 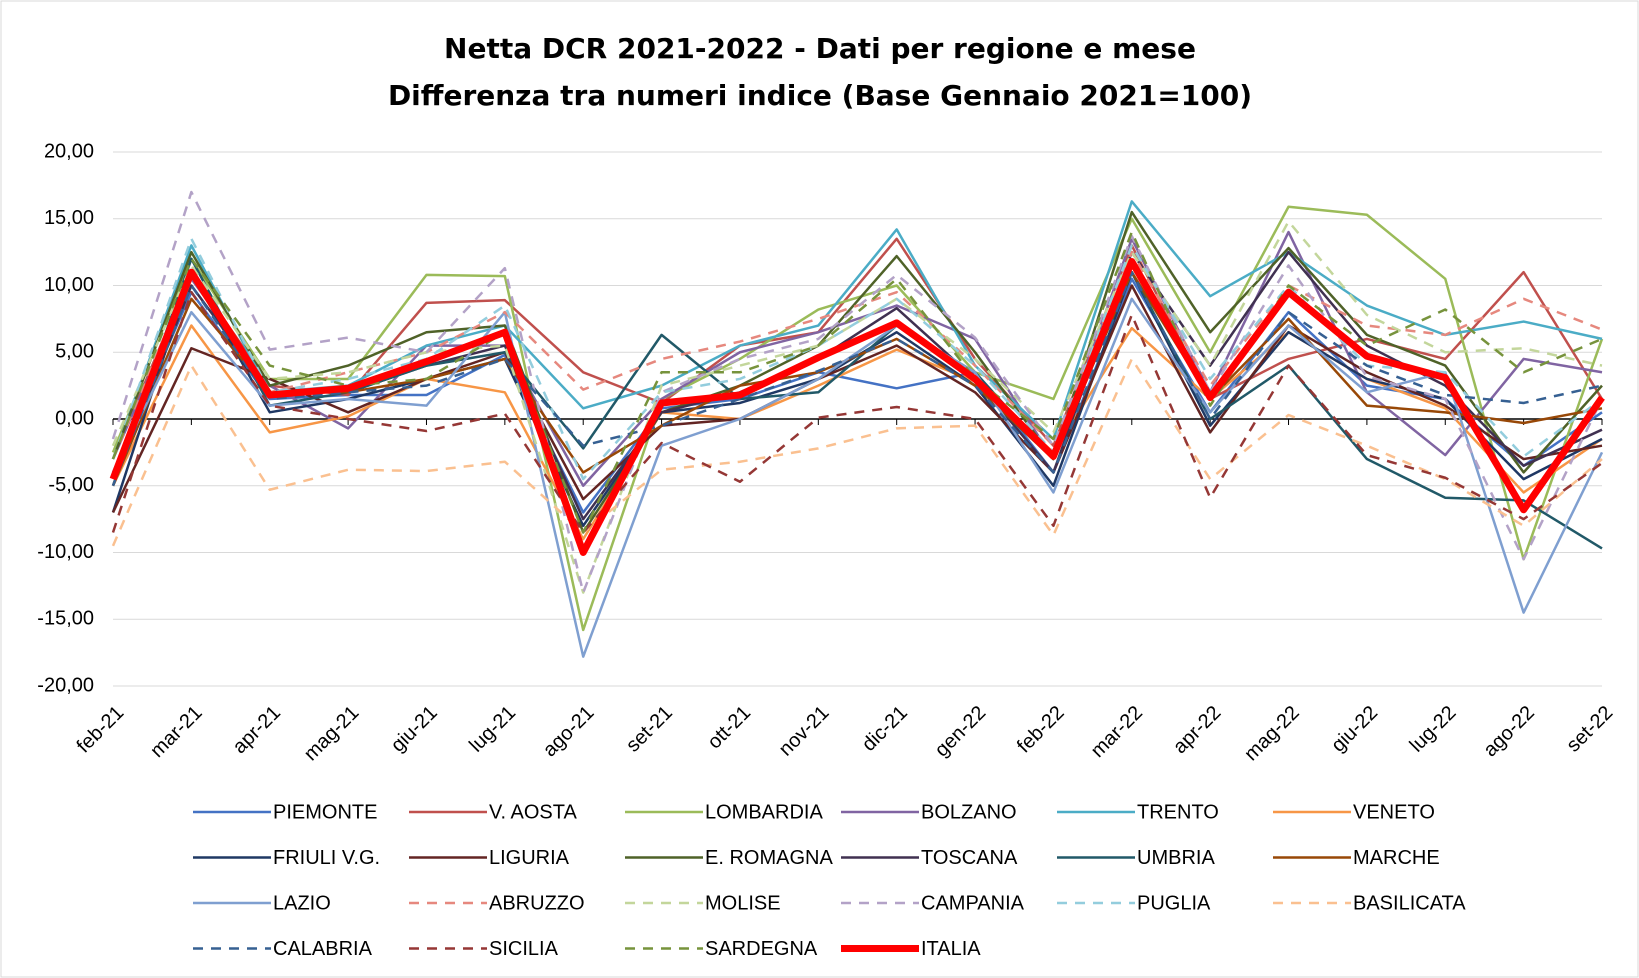 What do you see at coordinates (524, 949) in the screenshot?
I see `legend-label: SICILIA` at bounding box center [524, 949].